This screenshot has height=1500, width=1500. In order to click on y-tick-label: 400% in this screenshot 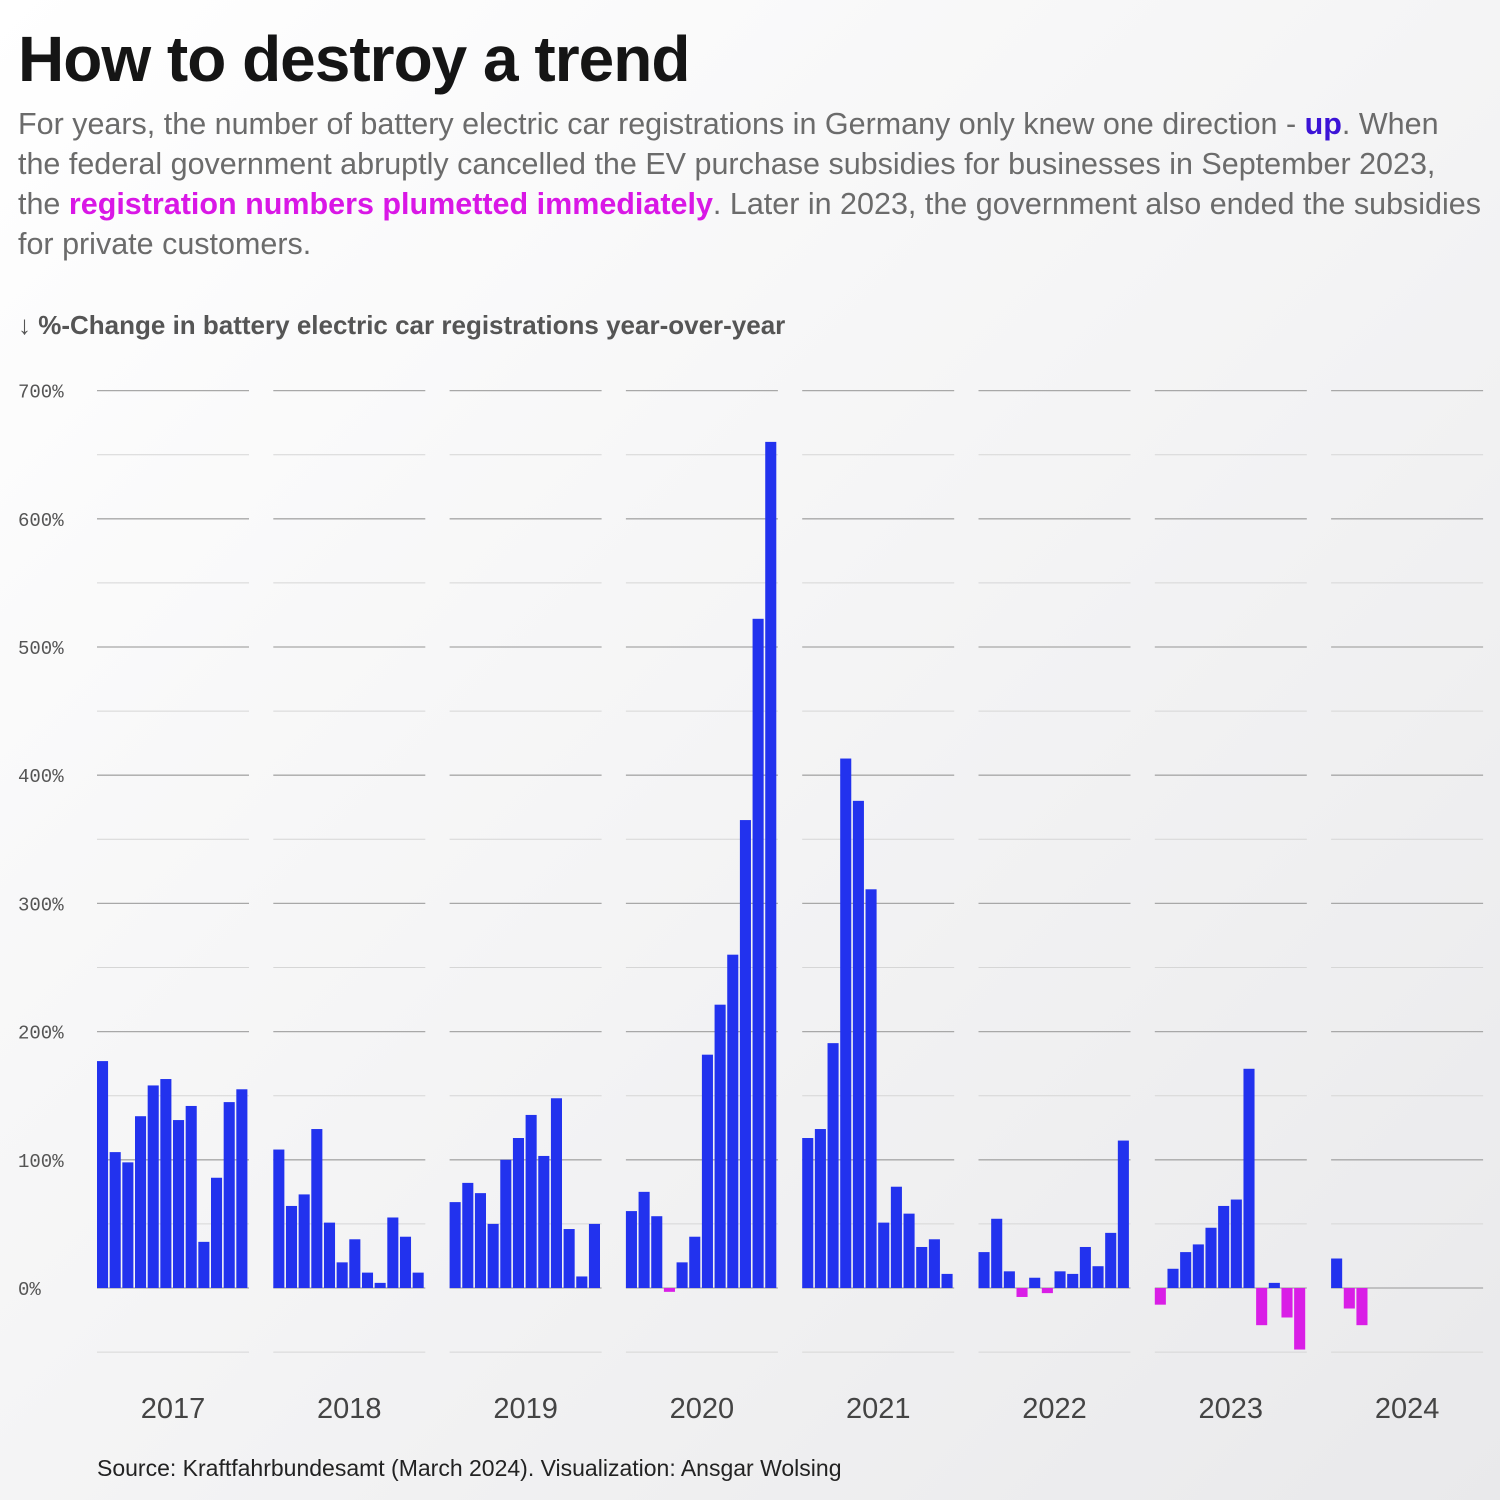, I will do `click(41, 777)`.